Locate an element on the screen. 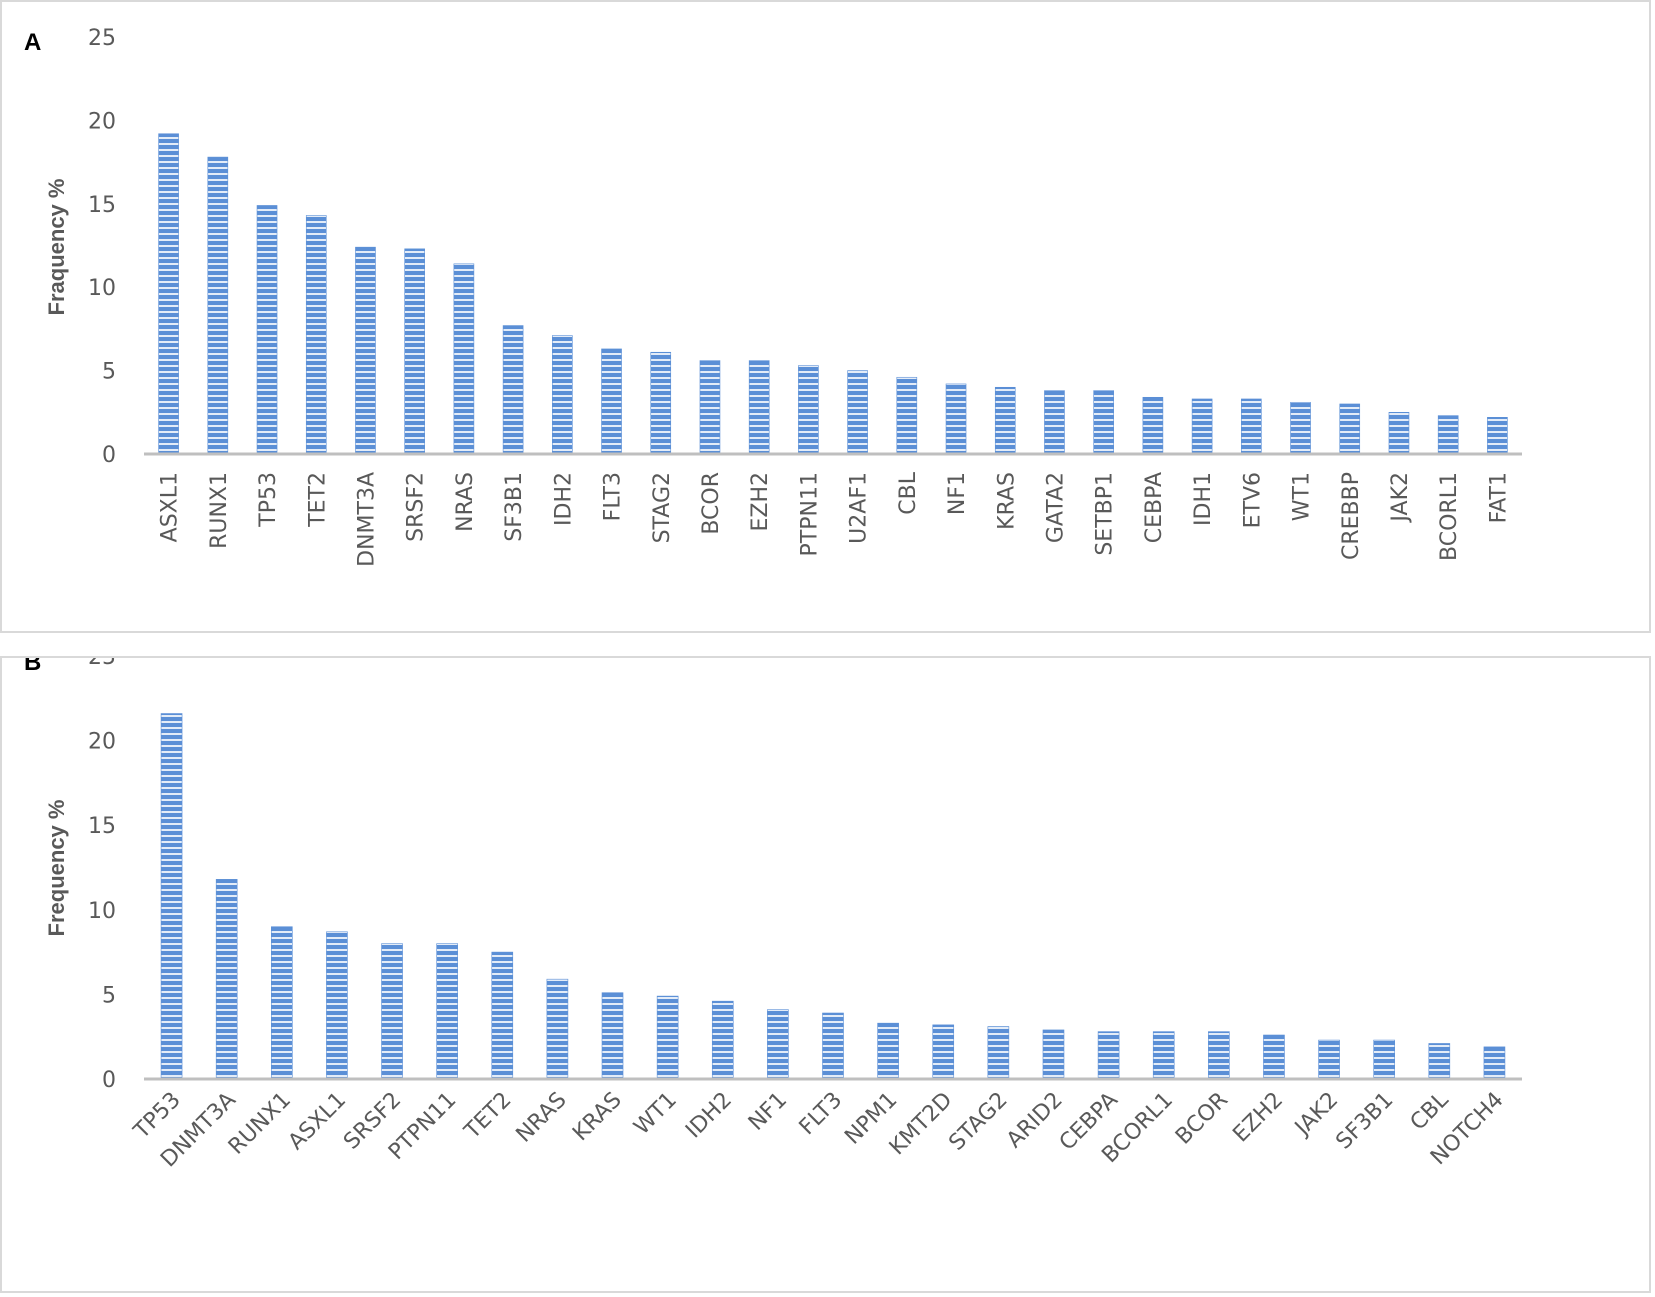 Image resolution: width=1655 pixels, height=1297 pixels. x-tick-label: GATA2 is located at coordinates (1055, 507).